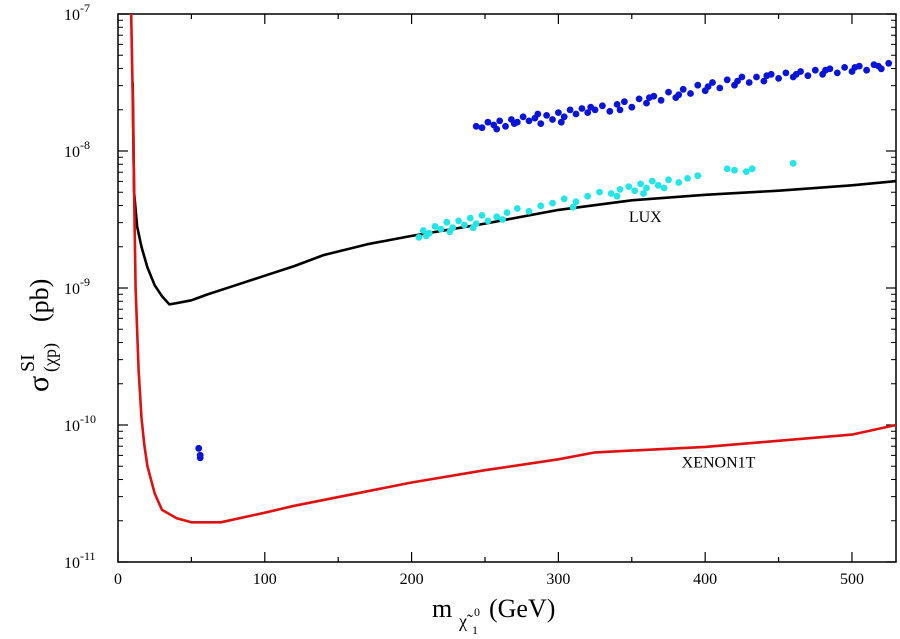 This screenshot has width=900, height=639. What do you see at coordinates (88, 556) in the screenshot?
I see `y-tick-label-exp: -11` at bounding box center [88, 556].